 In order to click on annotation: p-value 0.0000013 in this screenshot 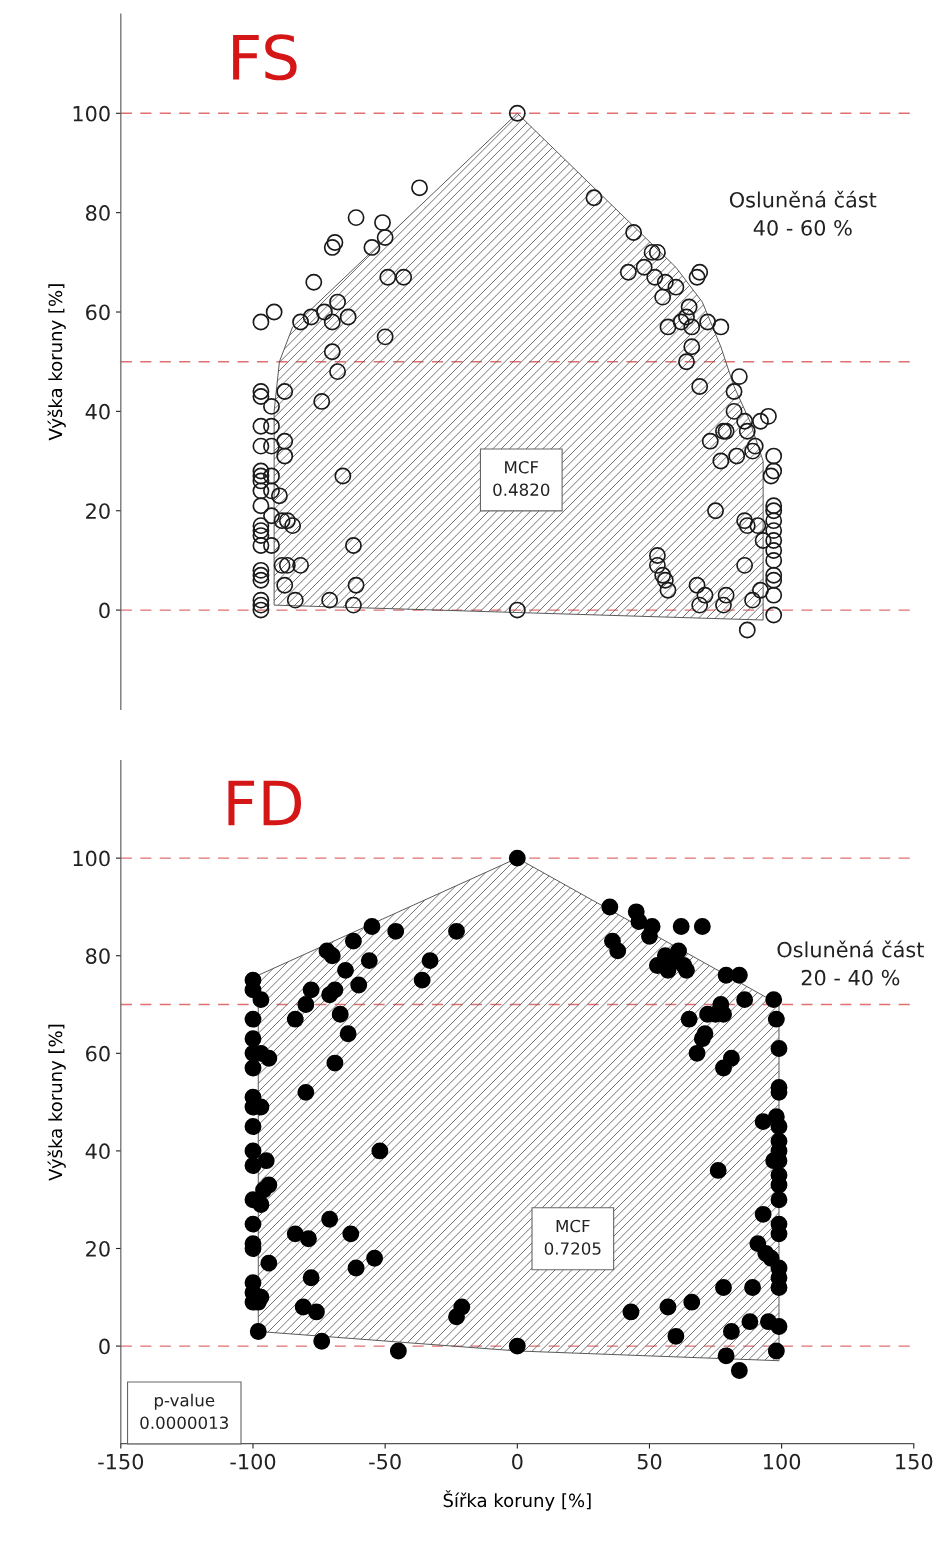, I will do `click(184, 1411)`.